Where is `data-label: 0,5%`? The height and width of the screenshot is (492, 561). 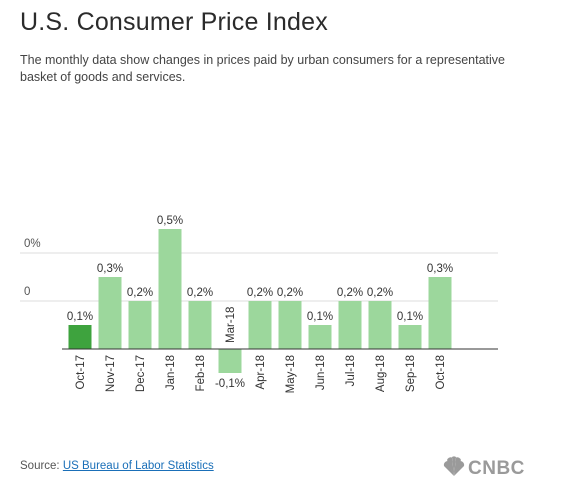
data-label: 0,5% is located at coordinates (170, 221).